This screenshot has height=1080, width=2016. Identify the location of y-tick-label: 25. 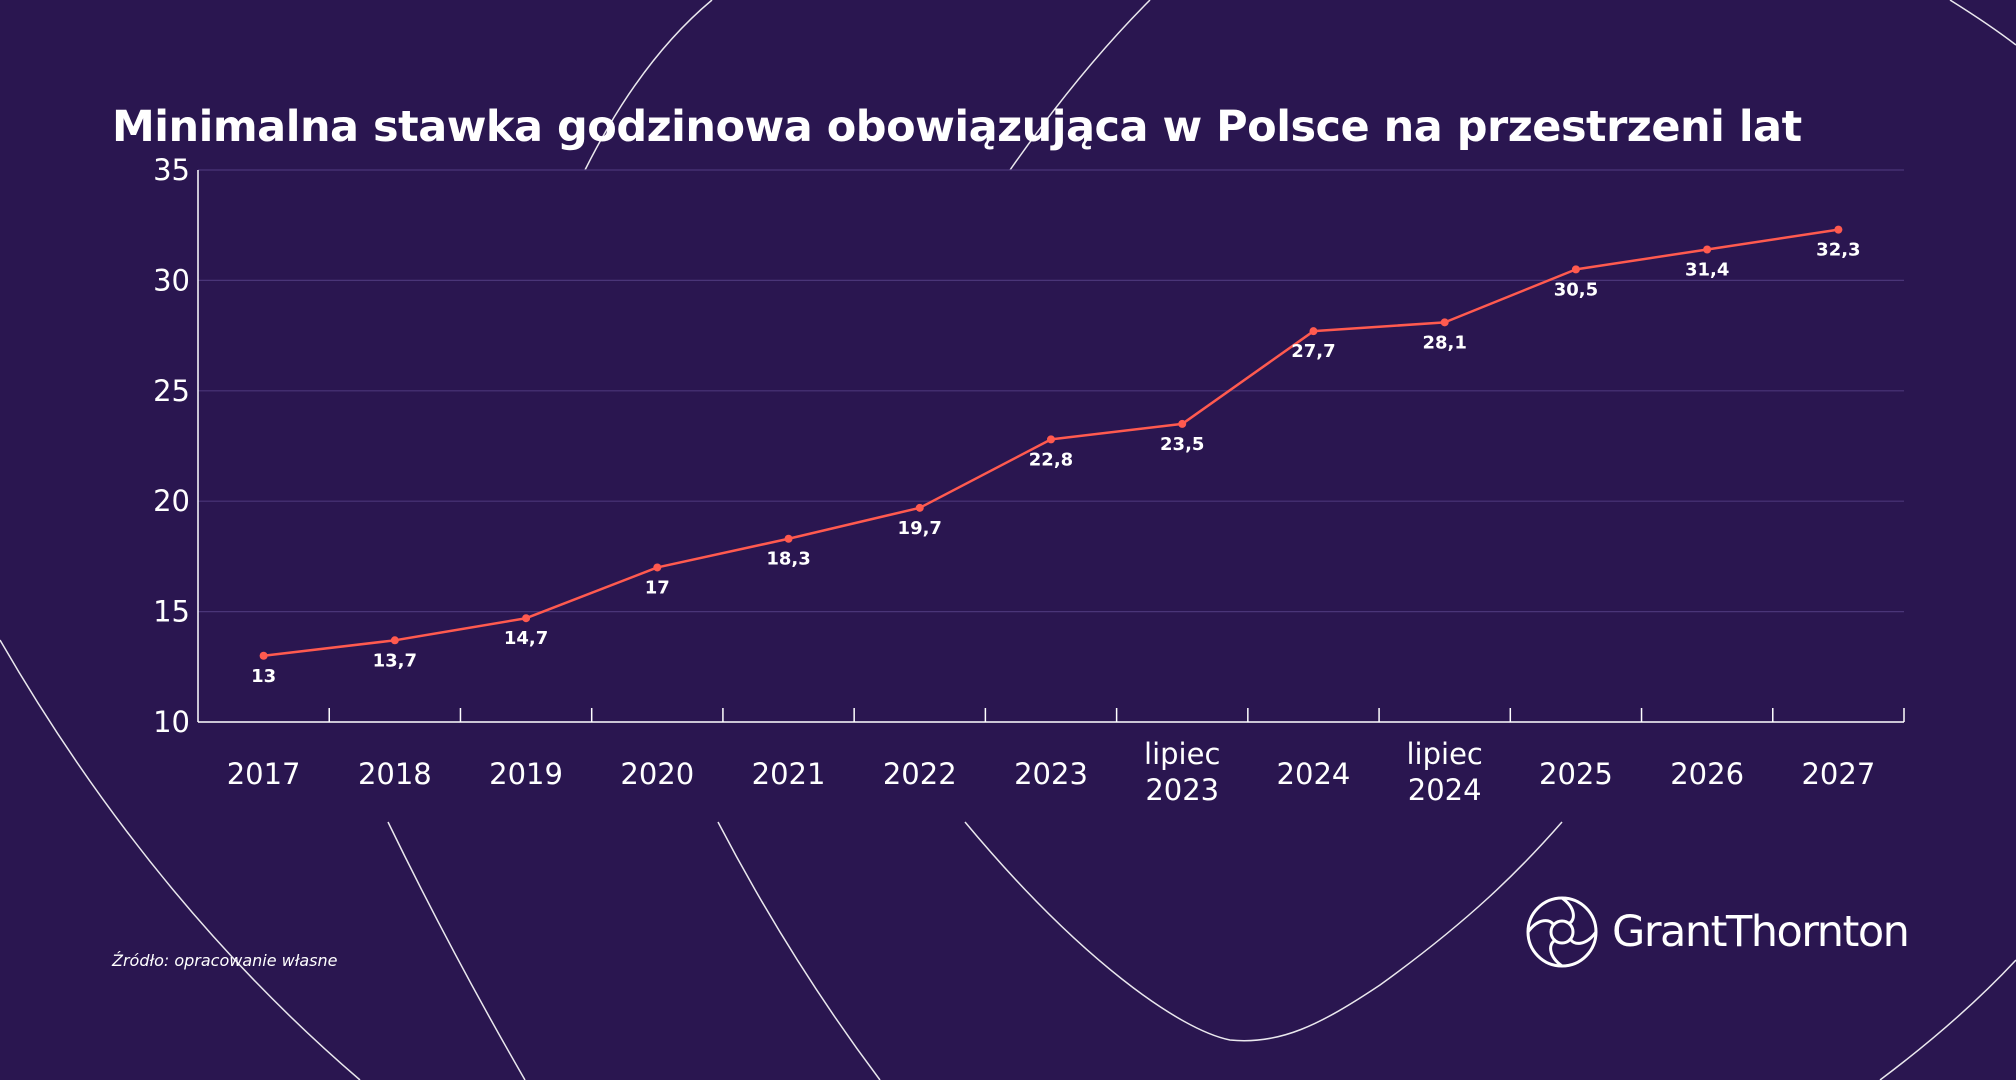
(171, 391).